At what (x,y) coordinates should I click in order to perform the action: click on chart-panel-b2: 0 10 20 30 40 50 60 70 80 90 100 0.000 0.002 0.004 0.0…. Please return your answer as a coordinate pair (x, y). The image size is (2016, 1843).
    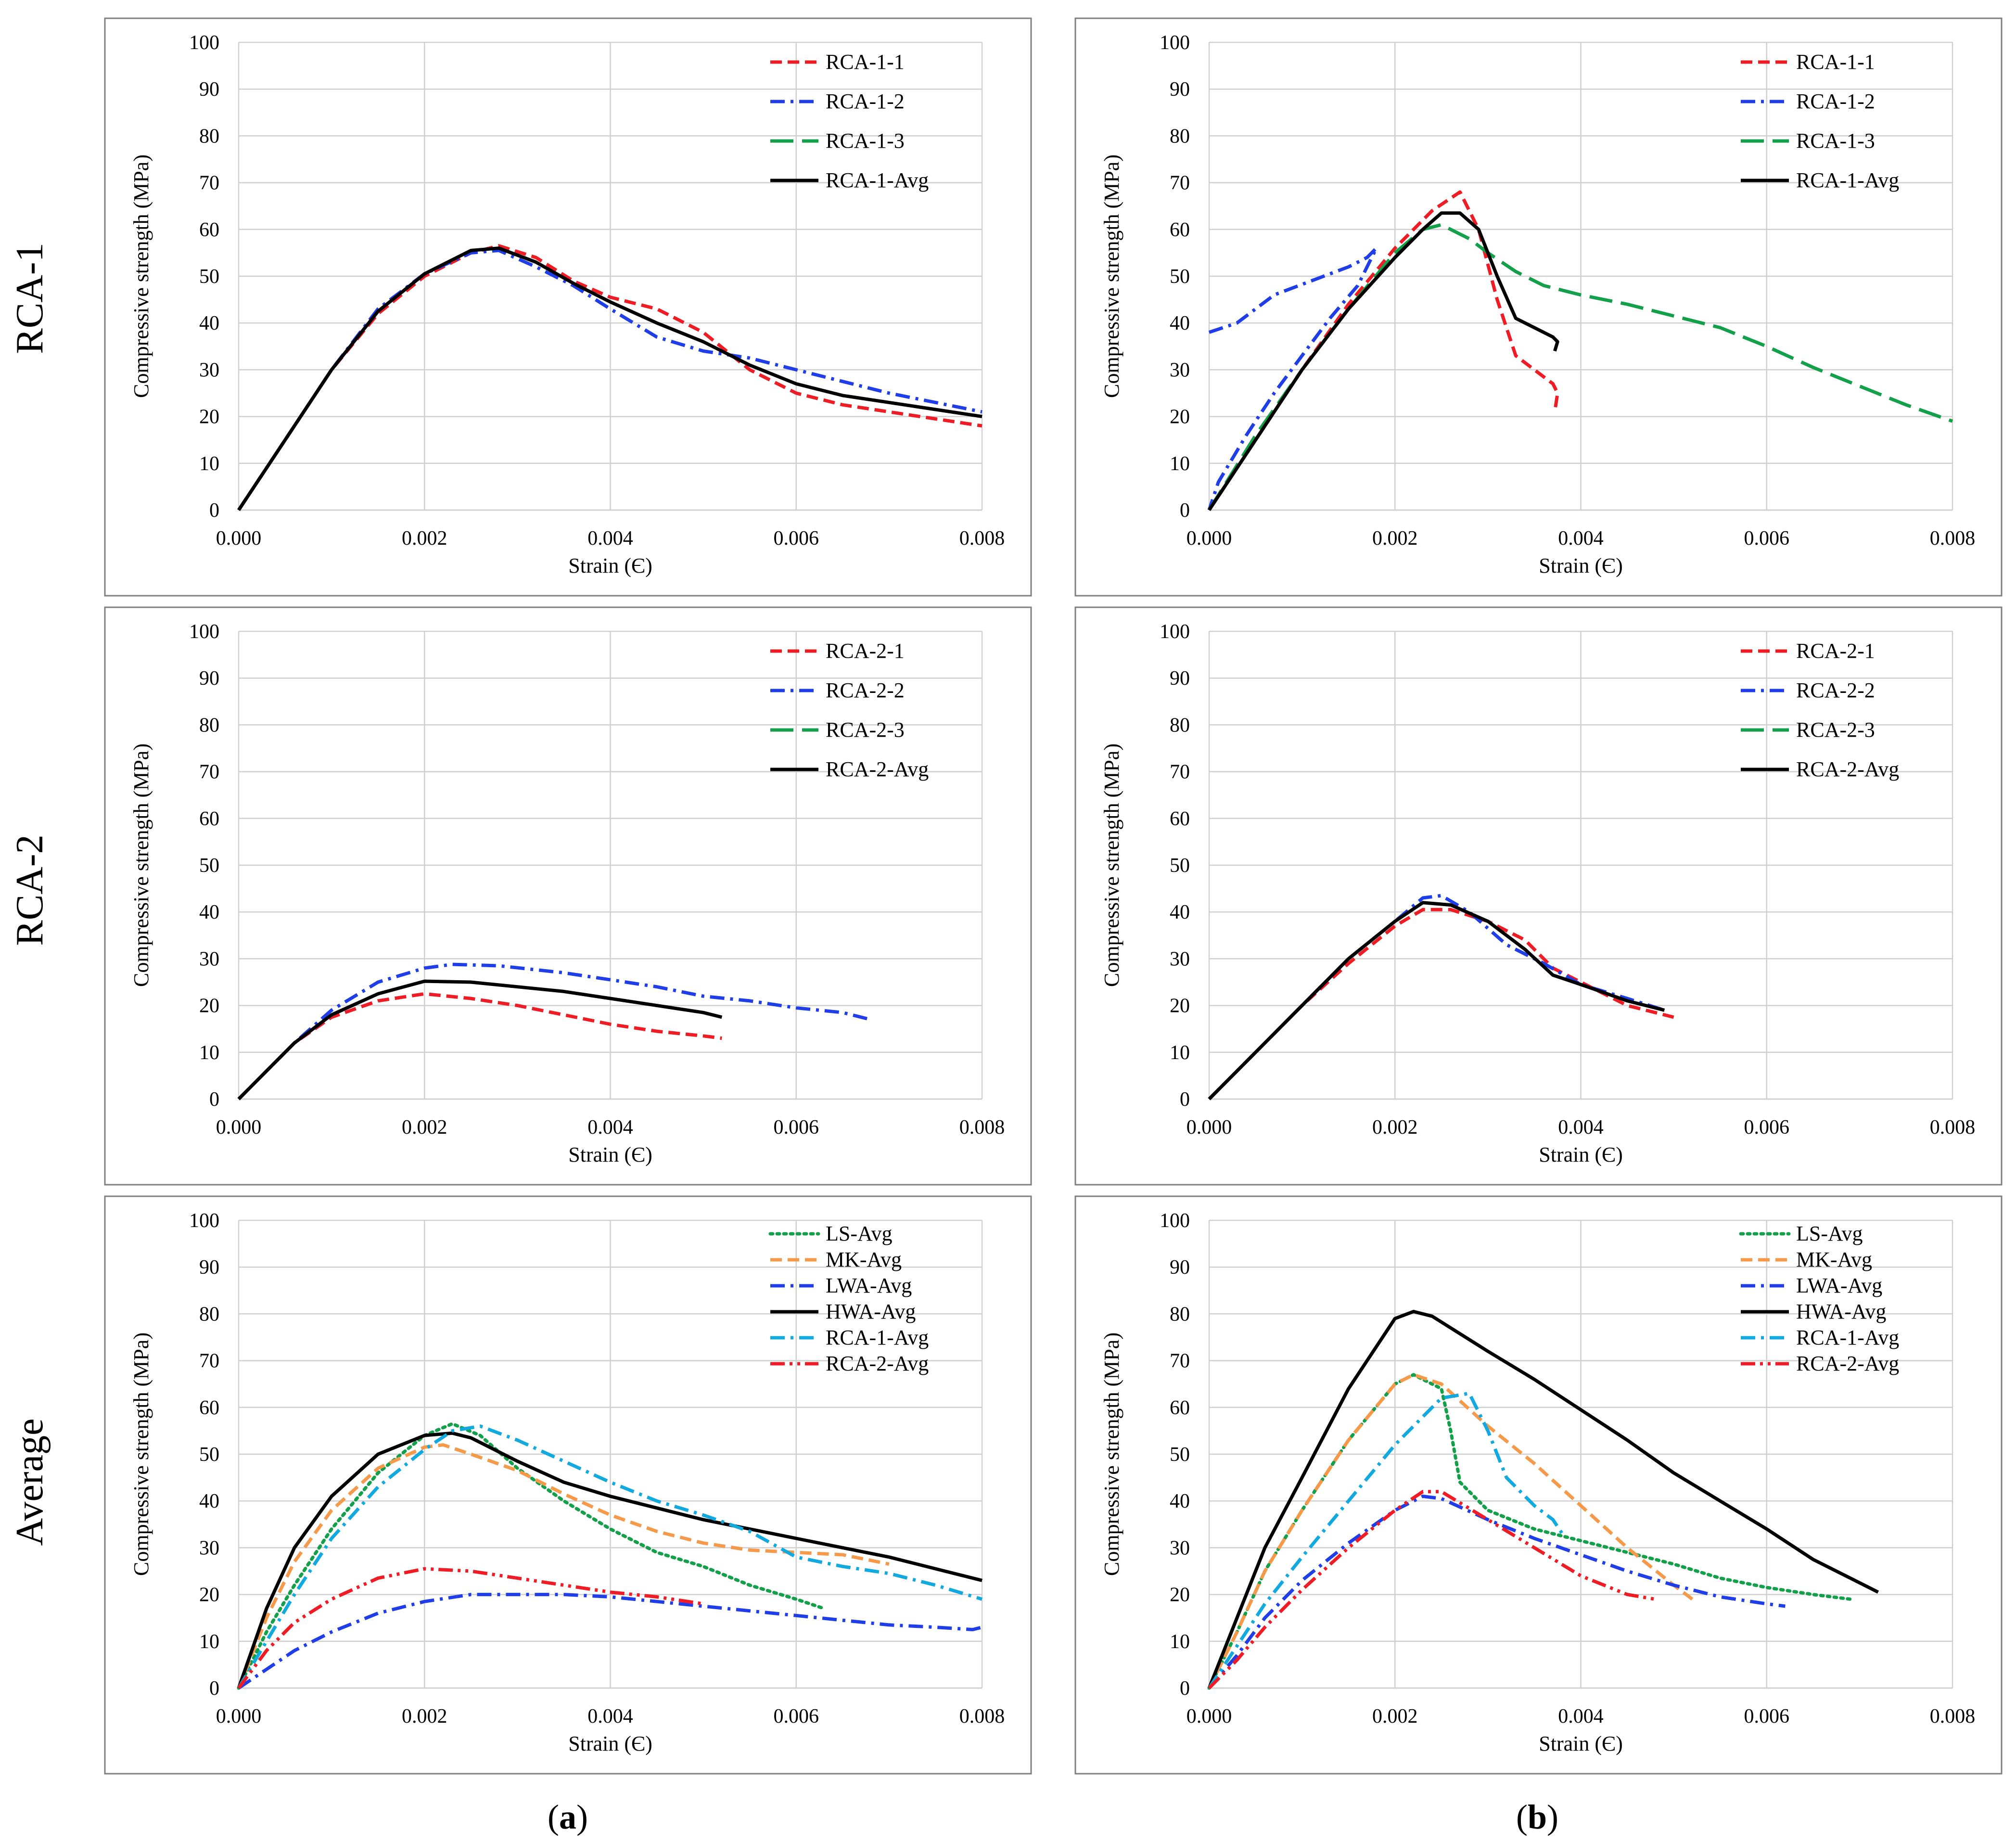
    Looking at the image, I should click on (1538, 896).